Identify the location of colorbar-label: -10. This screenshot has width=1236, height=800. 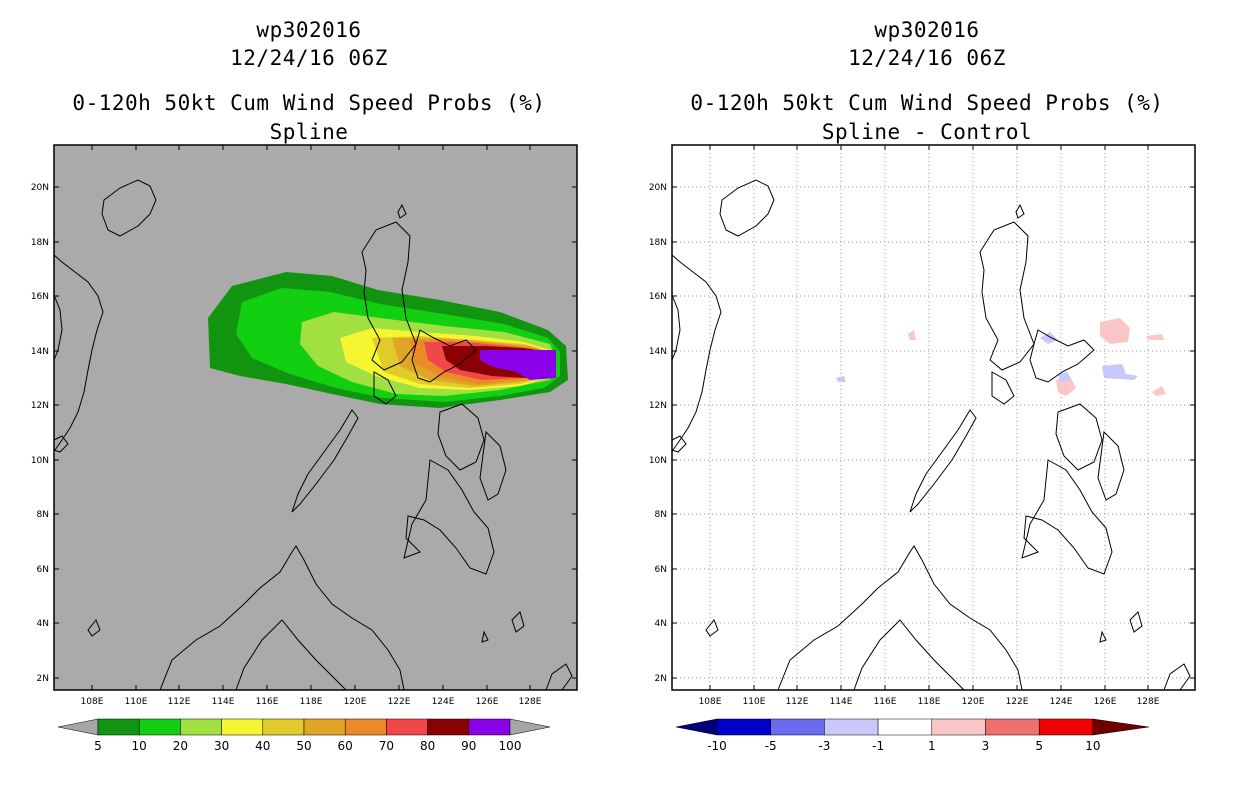
(717, 746).